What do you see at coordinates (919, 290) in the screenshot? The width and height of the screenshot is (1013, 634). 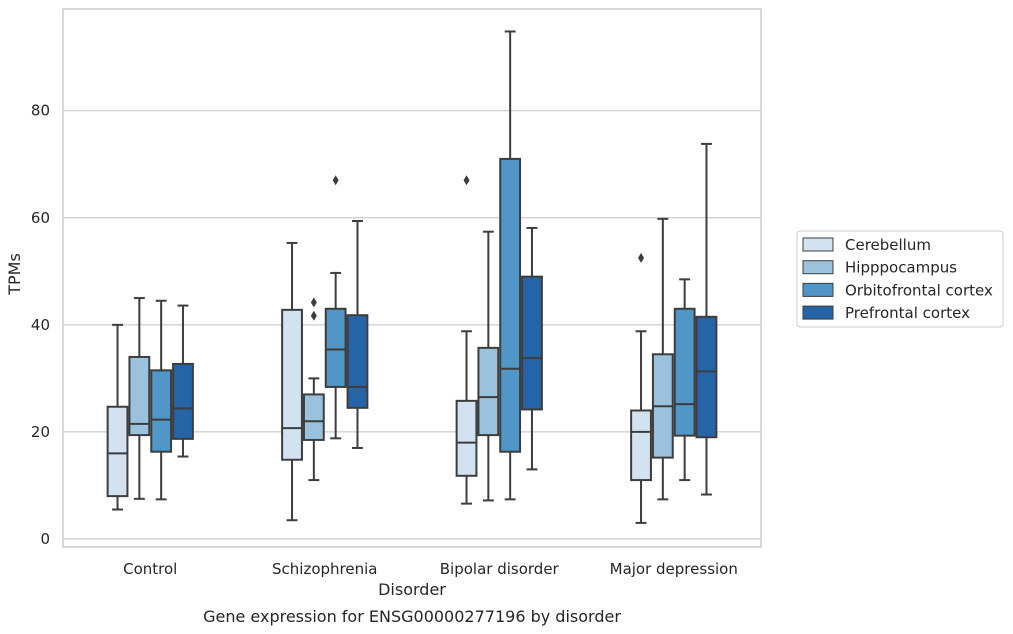 I see `legend-label: Orbitofrontal cortex` at bounding box center [919, 290].